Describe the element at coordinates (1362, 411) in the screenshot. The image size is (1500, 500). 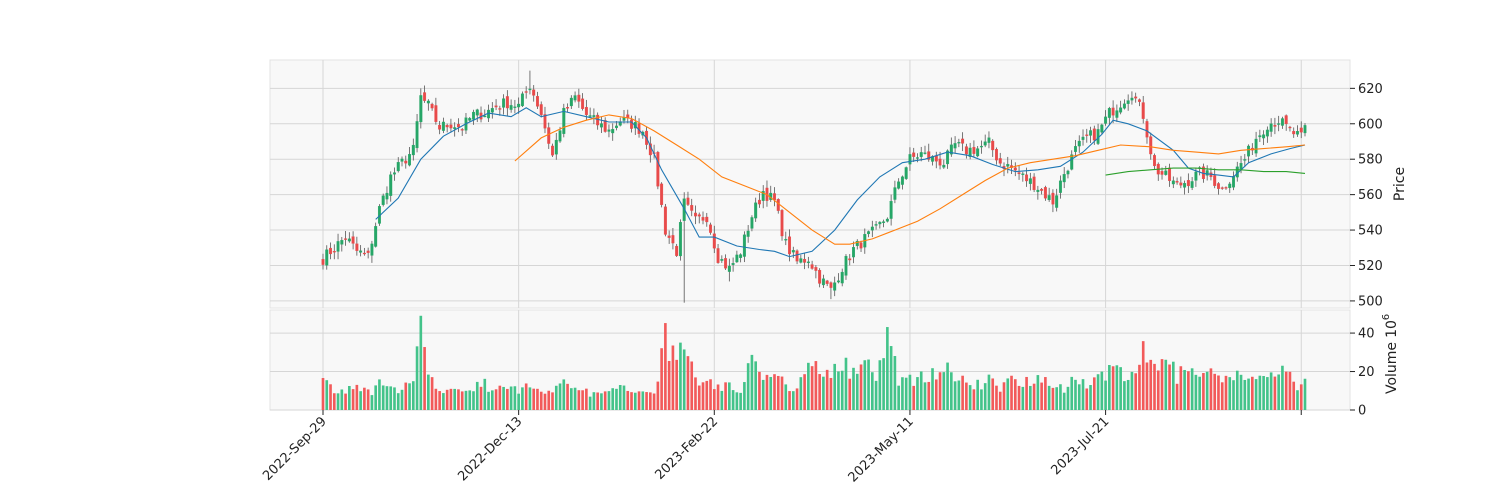
I see `volume-tick-label: 0` at that location.